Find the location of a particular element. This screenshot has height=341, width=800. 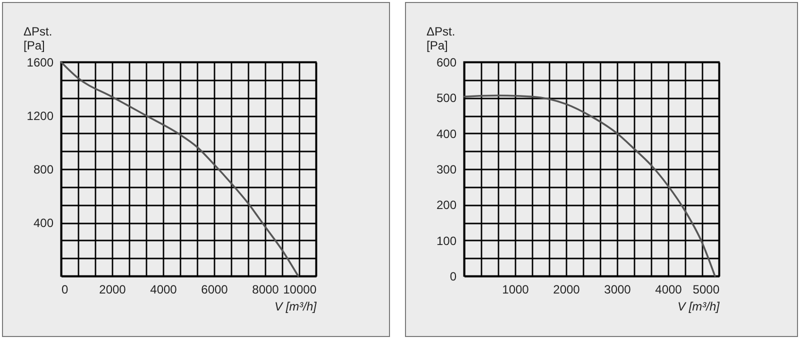

y-tick-label: 200 is located at coordinates (446, 205).